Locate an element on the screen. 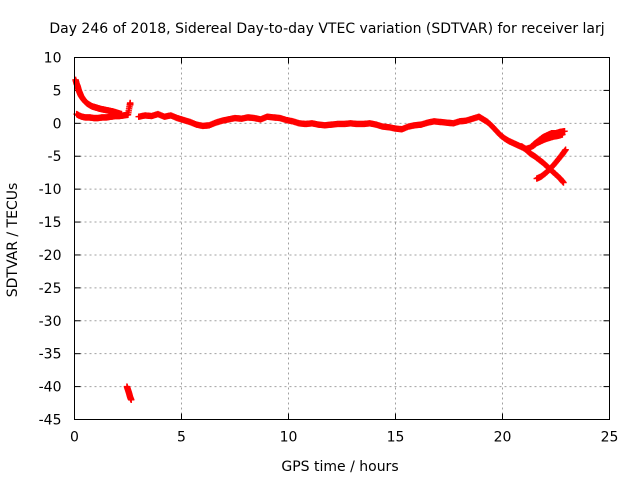 The height and width of the screenshot is (480, 640). y-tick-label: 5 is located at coordinates (57, 91).